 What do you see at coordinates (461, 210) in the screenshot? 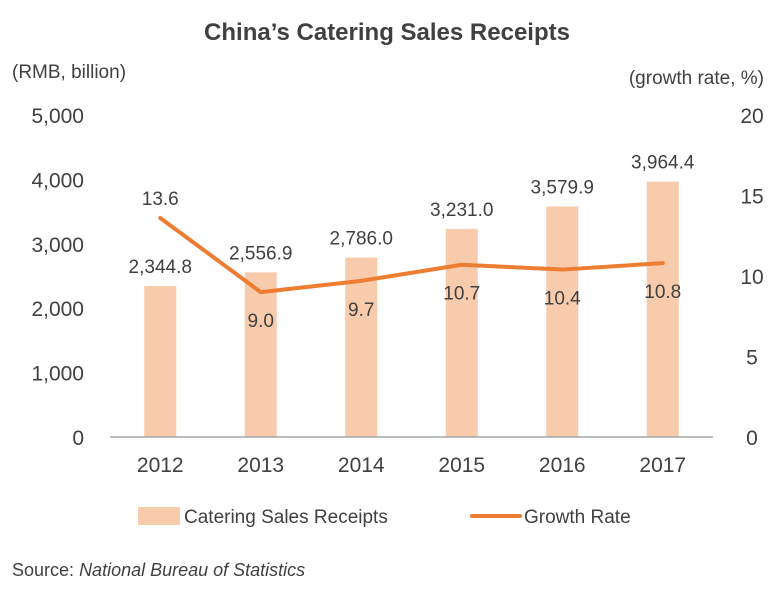
I see `bar-value-label: 3,231.0` at bounding box center [461, 210].